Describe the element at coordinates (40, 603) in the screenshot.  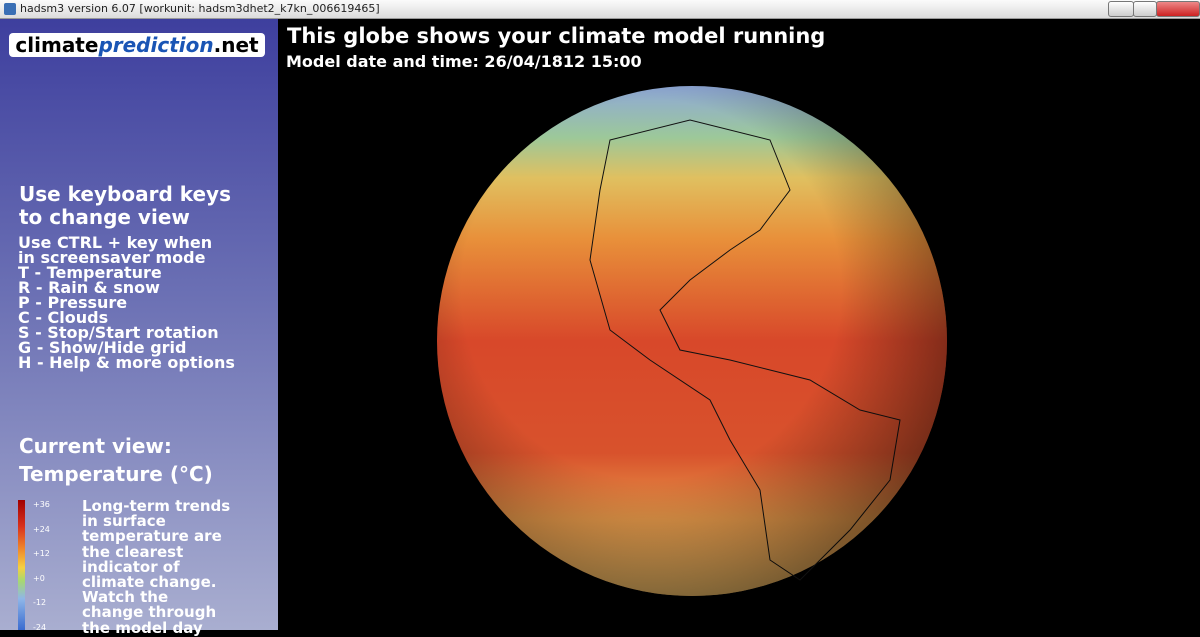
I see `scale-label: -12` at that location.